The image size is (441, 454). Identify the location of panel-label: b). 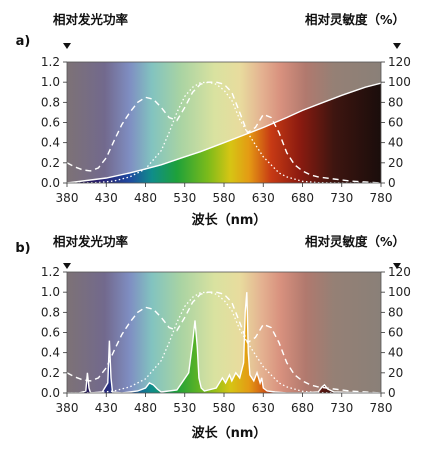
(22, 248).